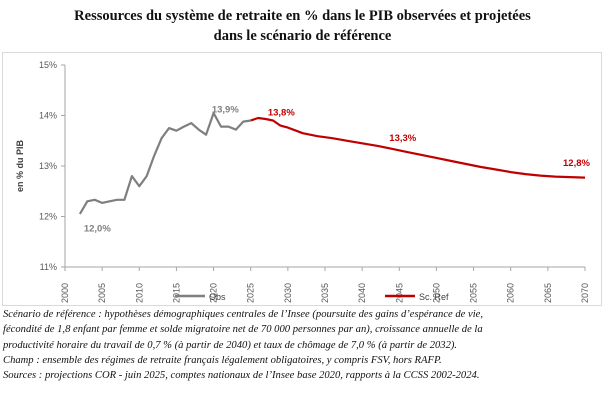  What do you see at coordinates (65, 293) in the screenshot?
I see `x-tick-label: 2000` at bounding box center [65, 293].